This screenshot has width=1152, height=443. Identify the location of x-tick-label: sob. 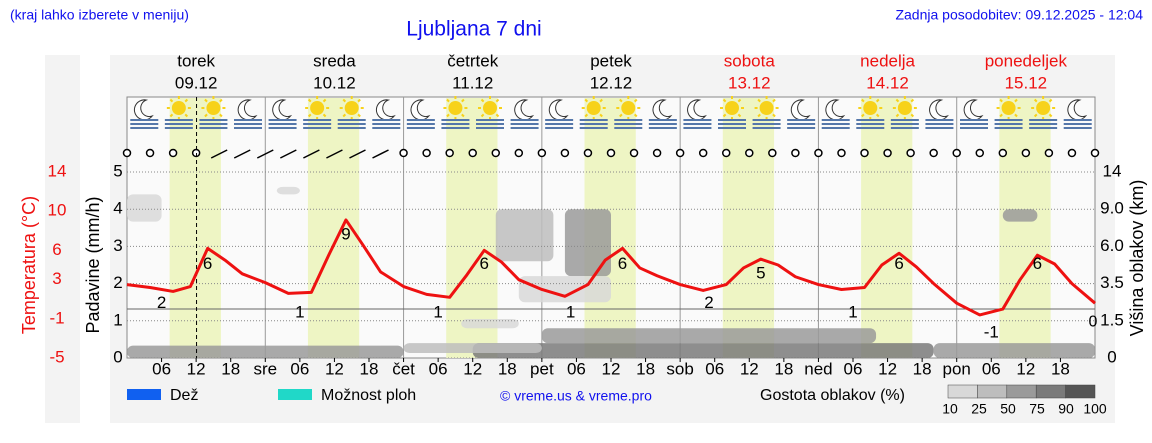
(679, 368).